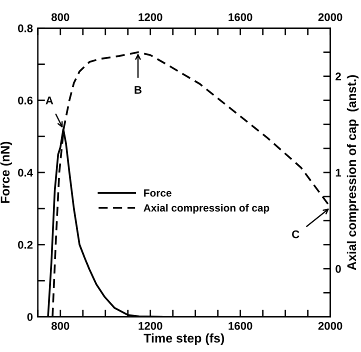 The width and height of the screenshot is (361, 352). Describe the element at coordinates (25, 244) in the screenshot. I see `y-tick-label: 0.2` at that location.